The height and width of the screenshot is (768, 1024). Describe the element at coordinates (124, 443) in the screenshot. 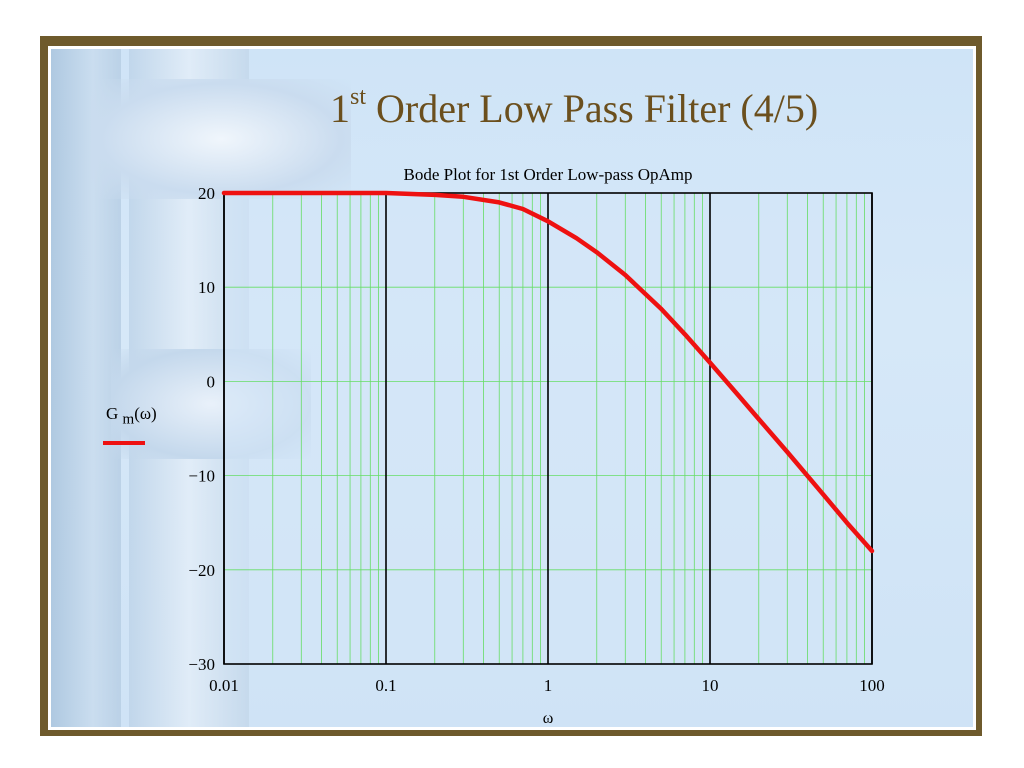

I see `legend-line-swatch` at that location.